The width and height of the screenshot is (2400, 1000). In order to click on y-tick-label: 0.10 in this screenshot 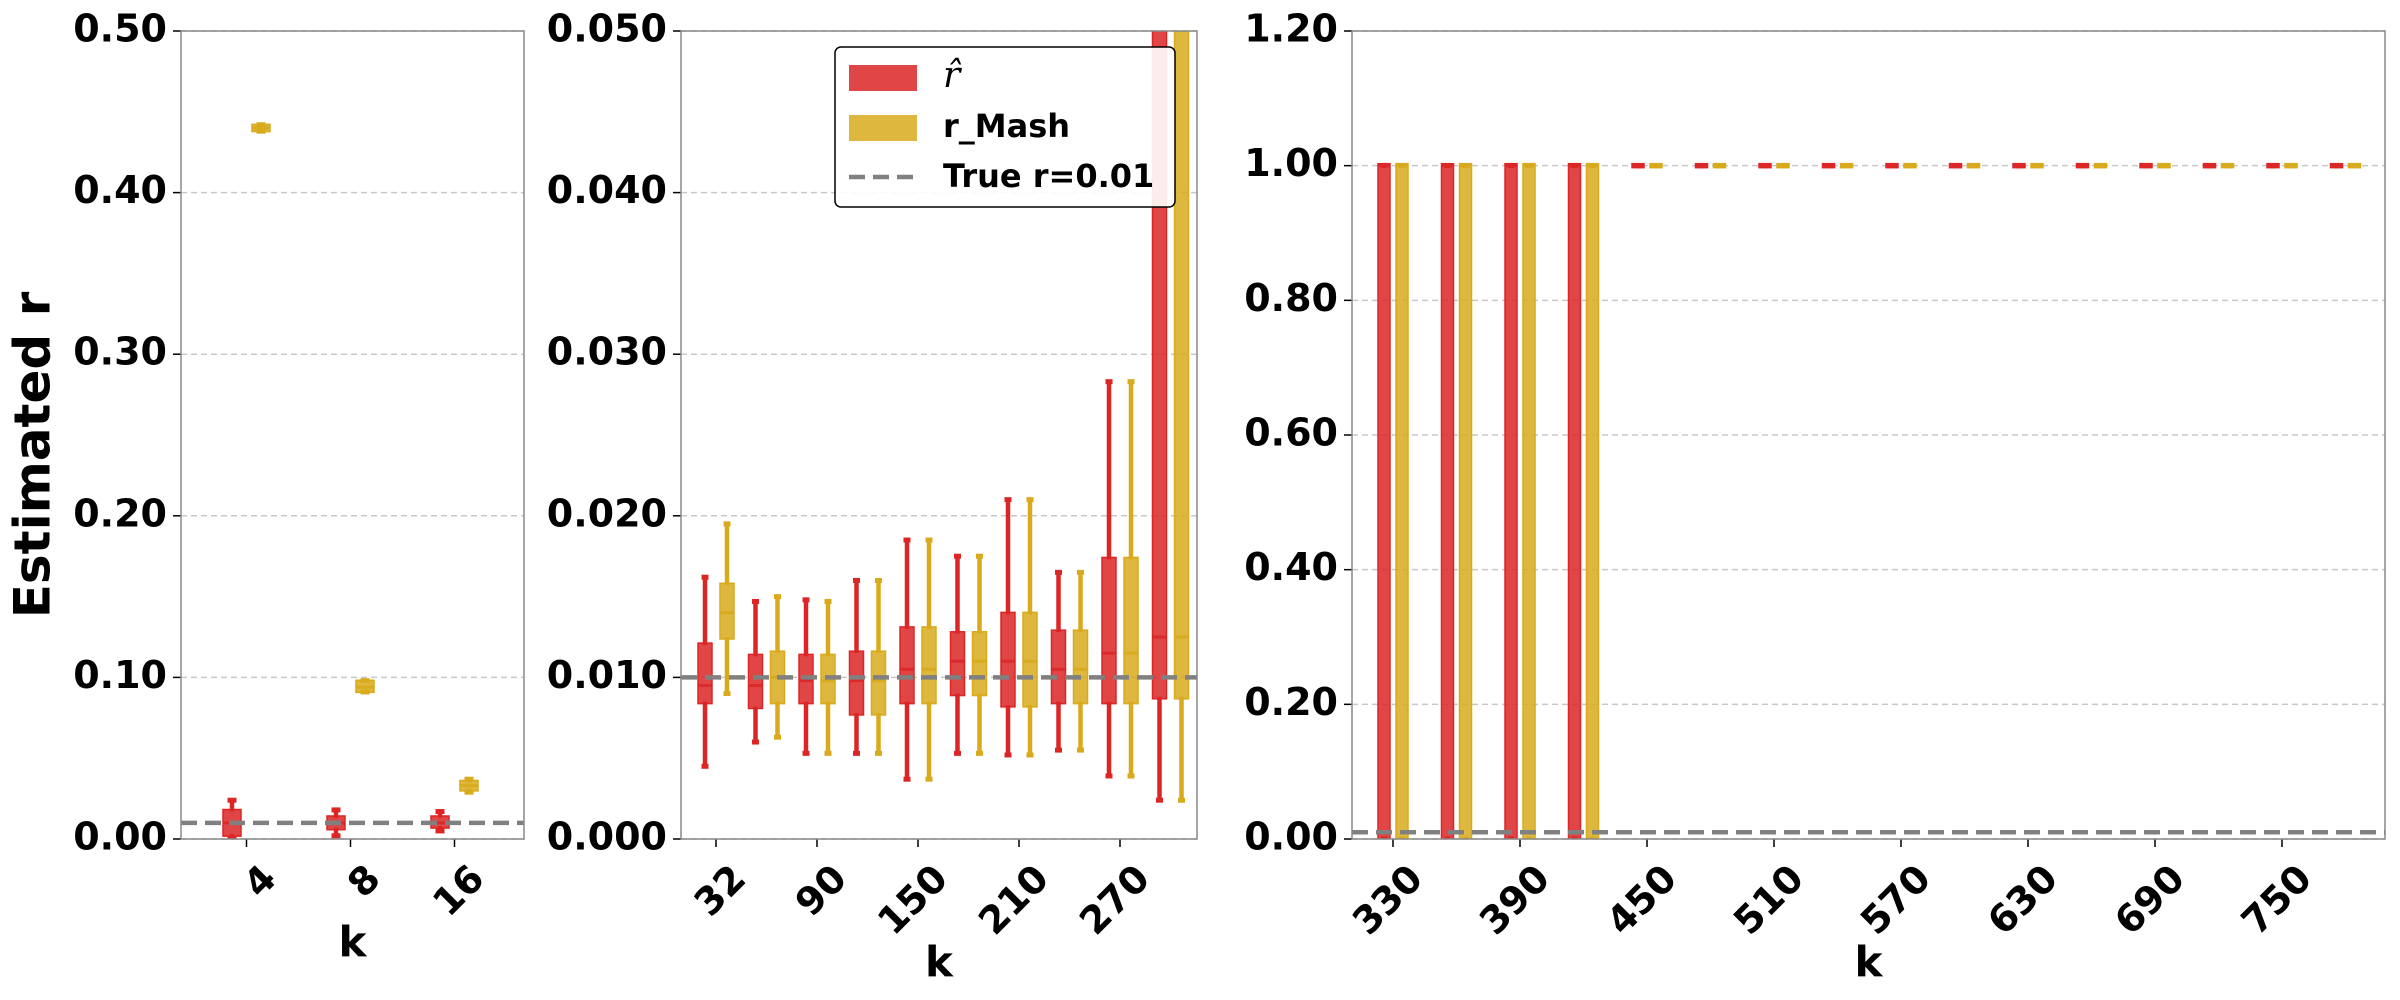, I will do `click(120, 675)`.